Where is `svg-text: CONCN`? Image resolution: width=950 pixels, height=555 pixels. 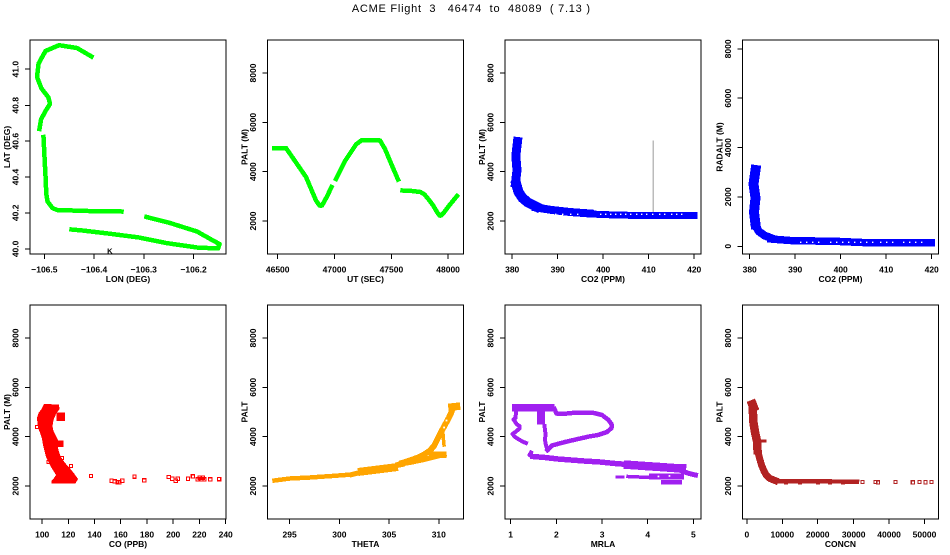
svg-text: CONCN is located at coordinates (840, 544).